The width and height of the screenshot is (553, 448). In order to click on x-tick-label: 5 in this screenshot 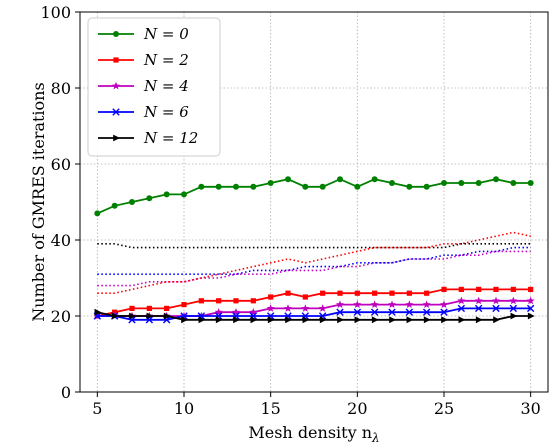, I will do `click(97, 408)`.